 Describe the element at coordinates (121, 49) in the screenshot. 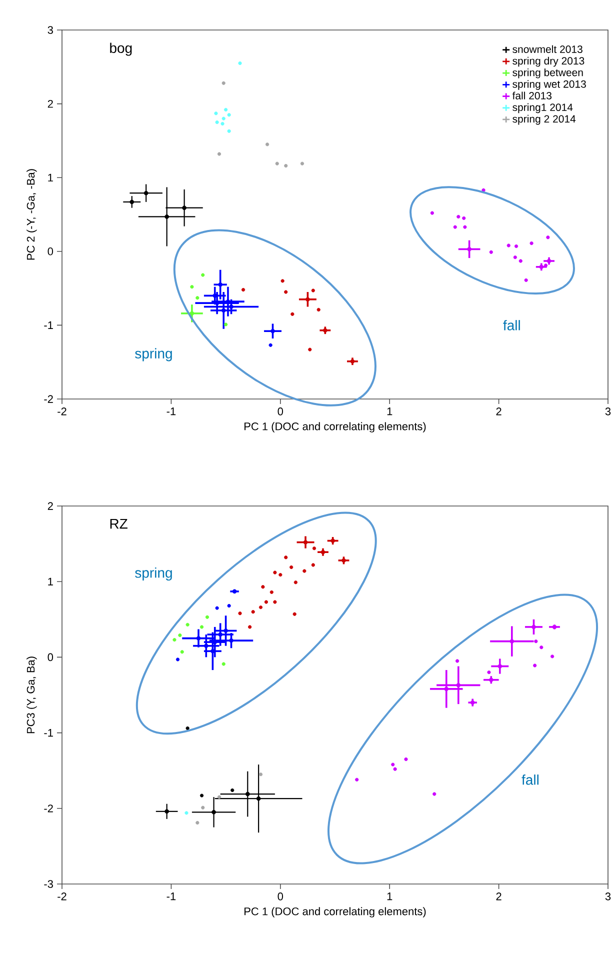

I see `text: bog` at that location.